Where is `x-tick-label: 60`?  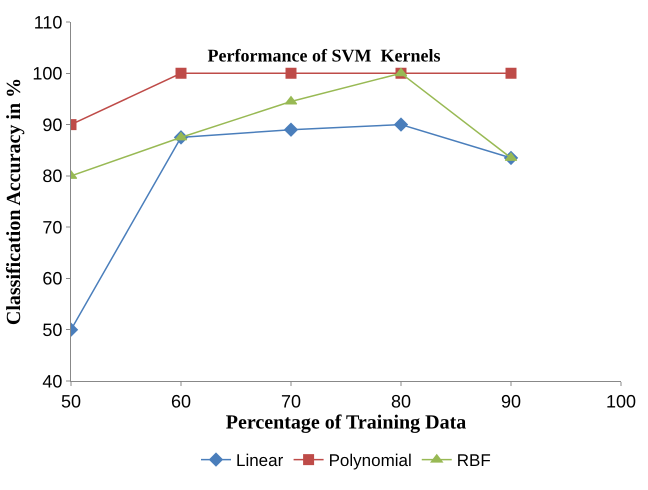 x-tick-label: 60 is located at coordinates (181, 402).